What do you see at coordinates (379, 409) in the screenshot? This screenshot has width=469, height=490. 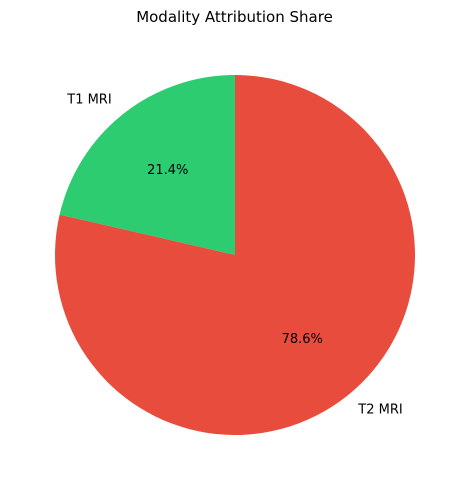 I see `slice-label: T2 MRI` at bounding box center [379, 409].